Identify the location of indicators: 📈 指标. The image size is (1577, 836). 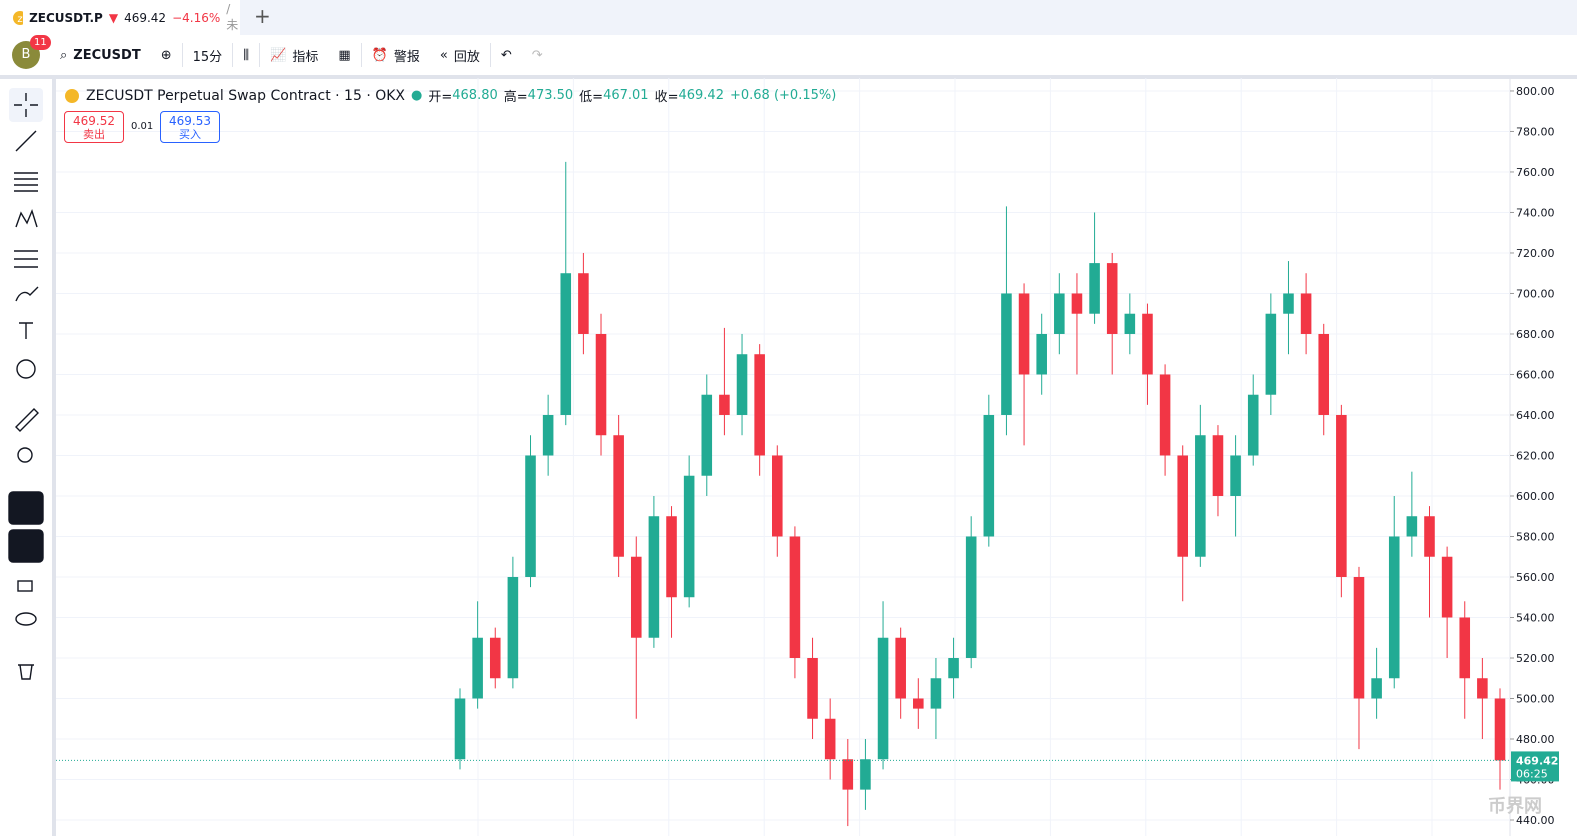
(294, 55).